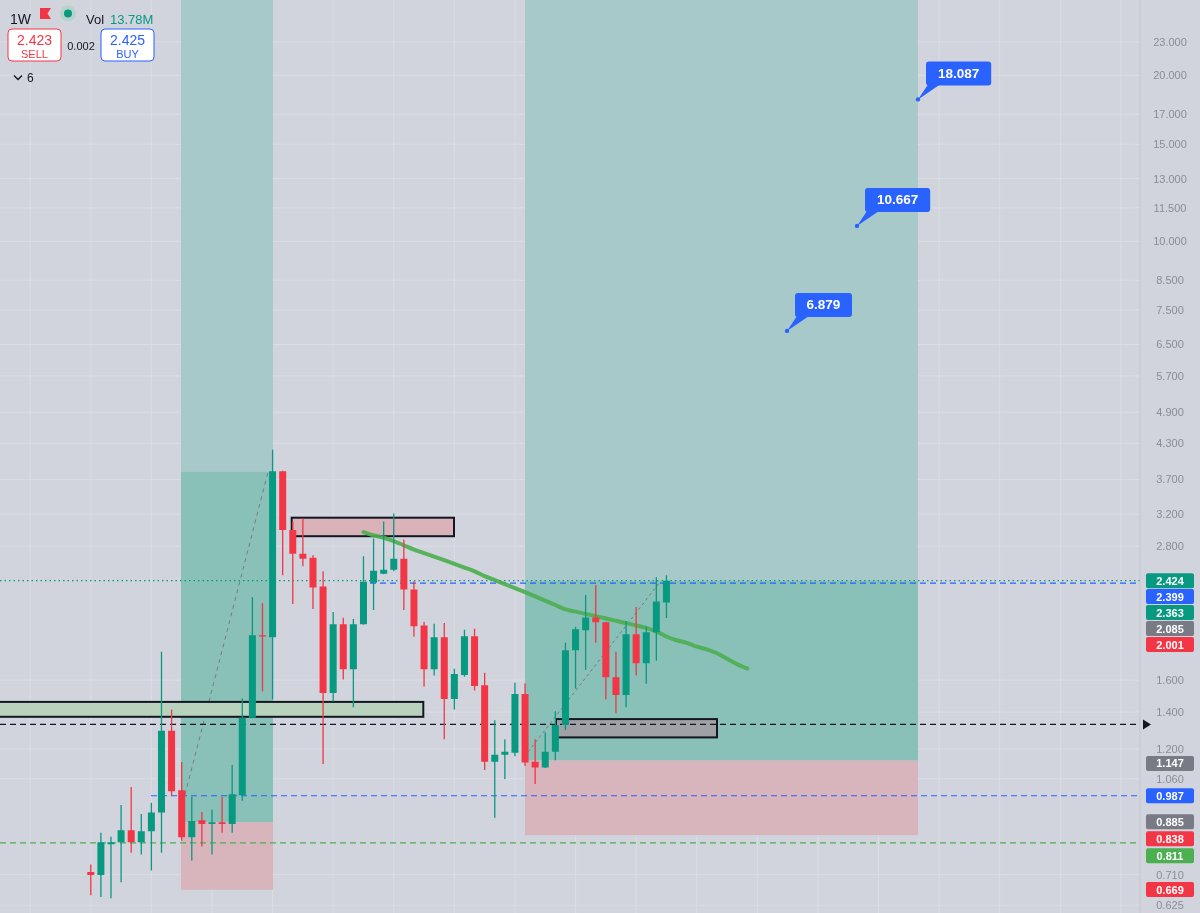 The image size is (1200, 913). I want to click on y-tick-label: 20.000, so click(1170, 75).